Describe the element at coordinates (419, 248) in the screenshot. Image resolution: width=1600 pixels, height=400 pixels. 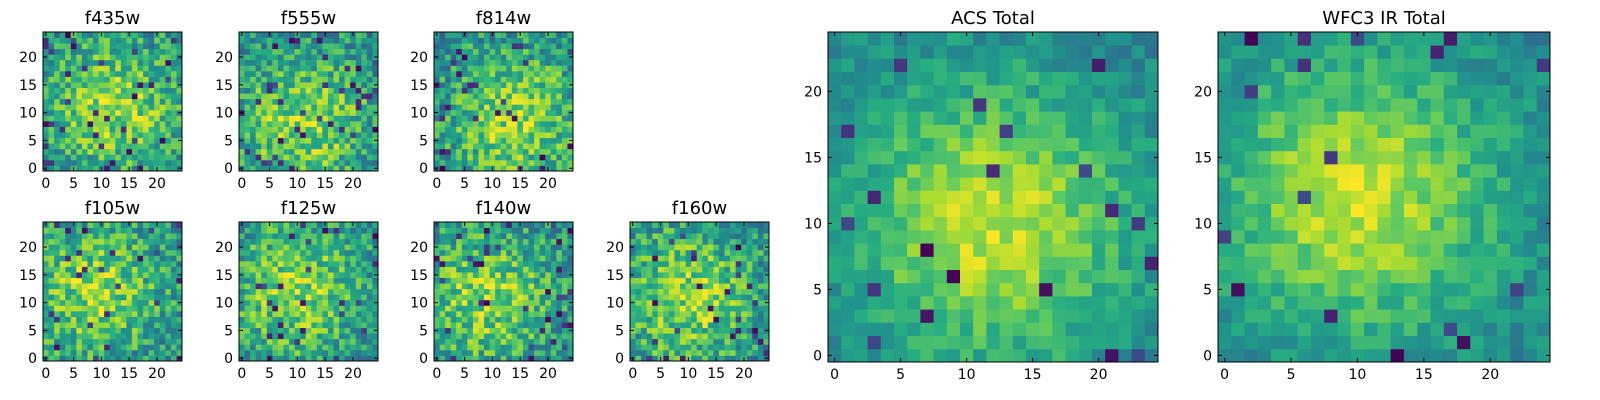
I see `y-tick-label: 20` at that location.